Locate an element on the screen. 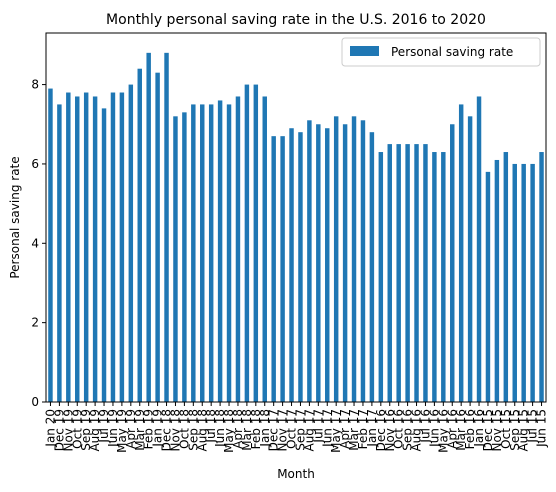  x-tick-label: Nov 16 is located at coordinates (390, 430).